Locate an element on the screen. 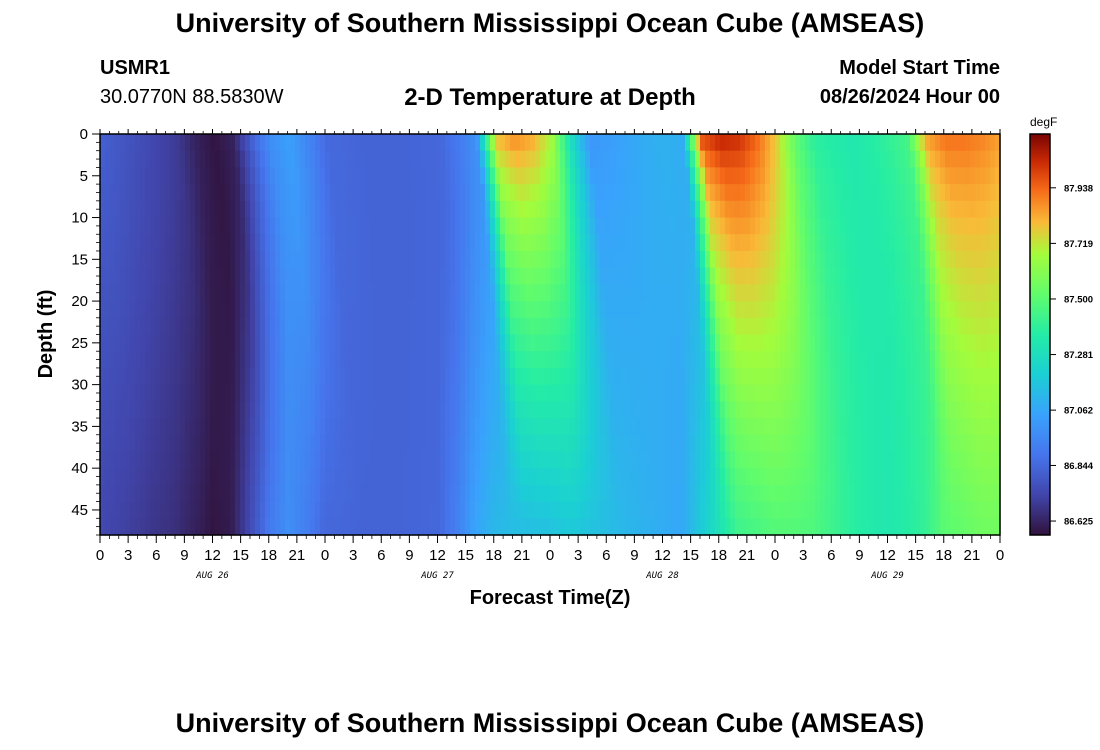 This screenshot has height=750, width=1100. day-label: AUG 27 is located at coordinates (437, 576).